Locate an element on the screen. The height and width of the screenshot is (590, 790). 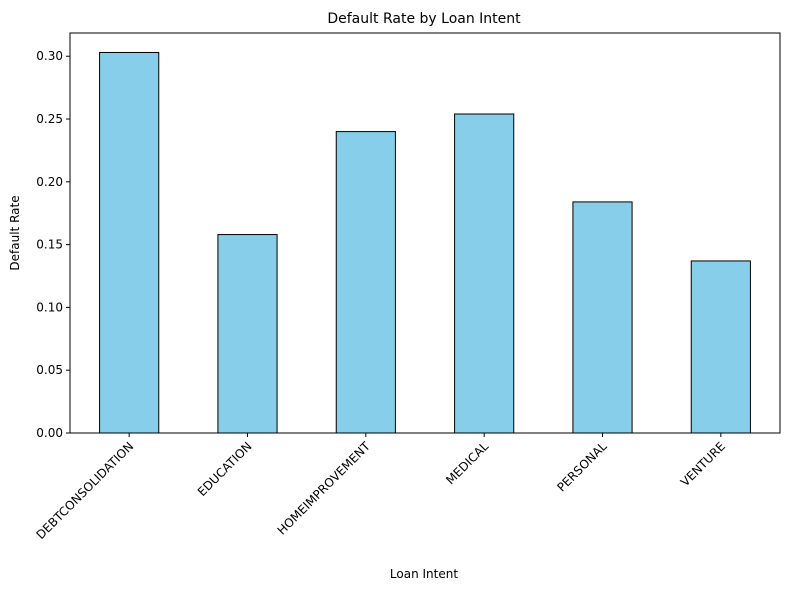
x-tick-label: EDUCATION is located at coordinates (225, 469).